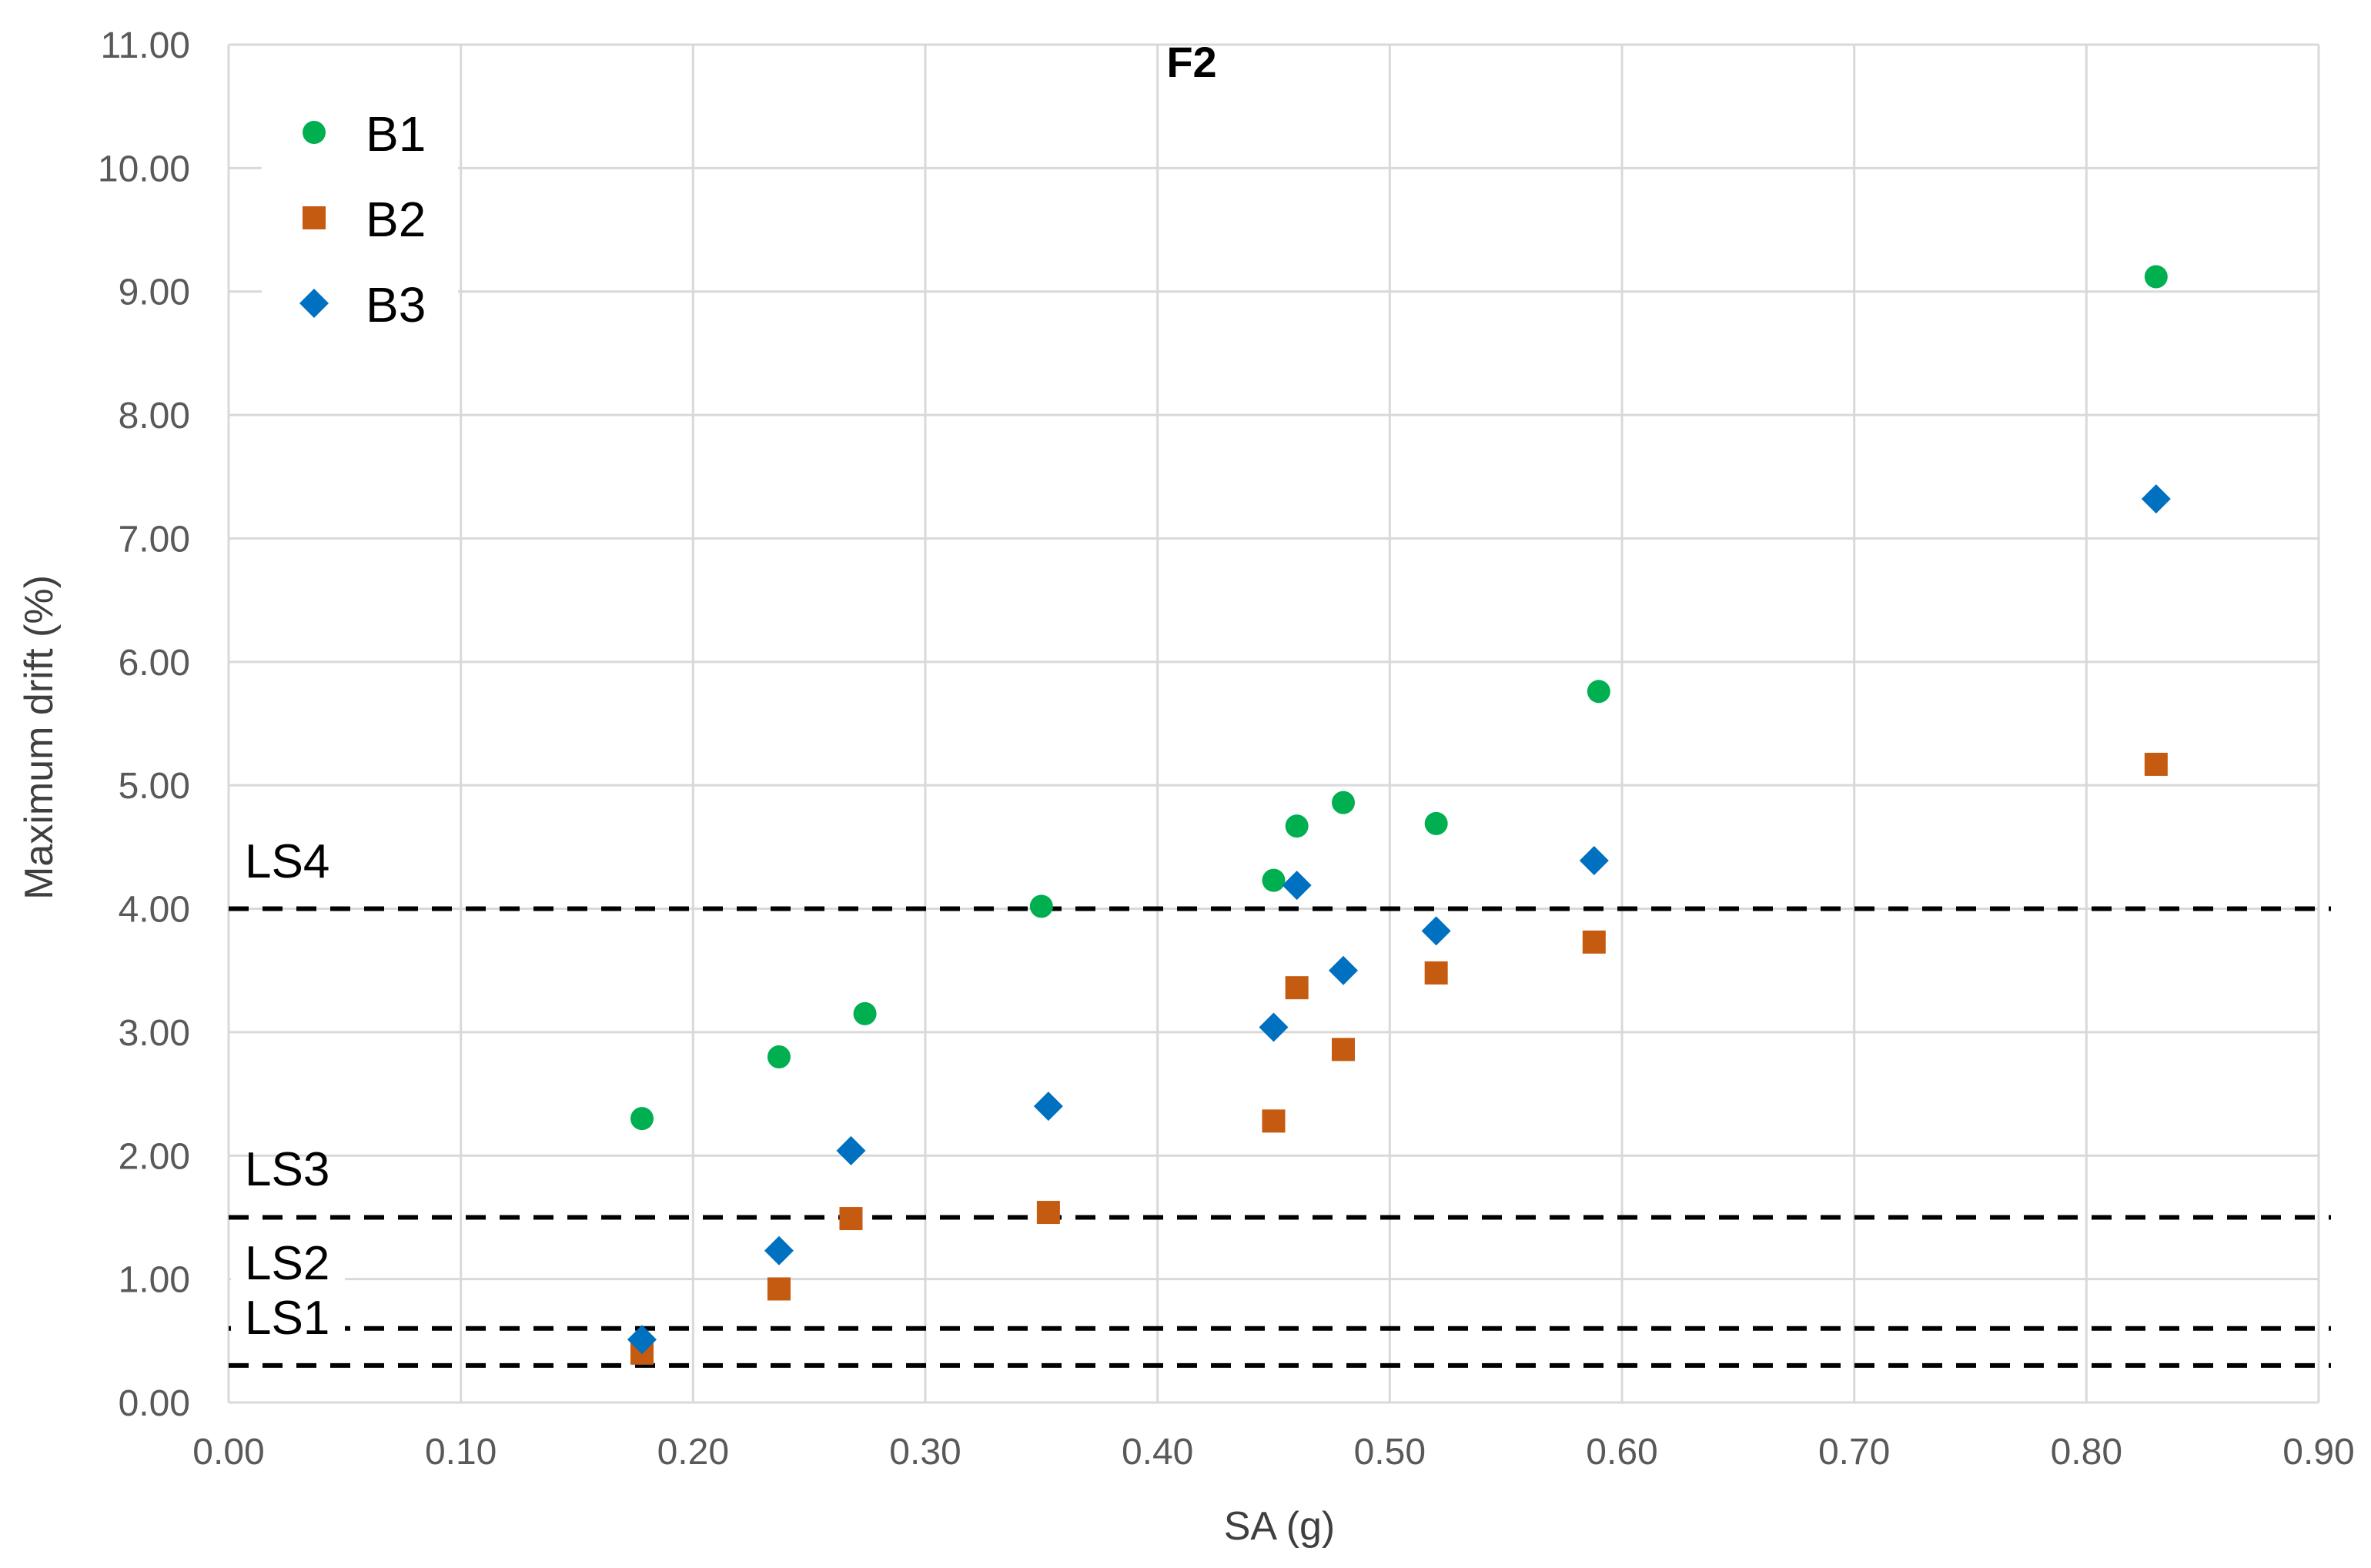 Image resolution: width=2371 pixels, height=1568 pixels. Describe the element at coordinates (144, 169) in the screenshot. I see `y-tick-label: 10.00` at that location.